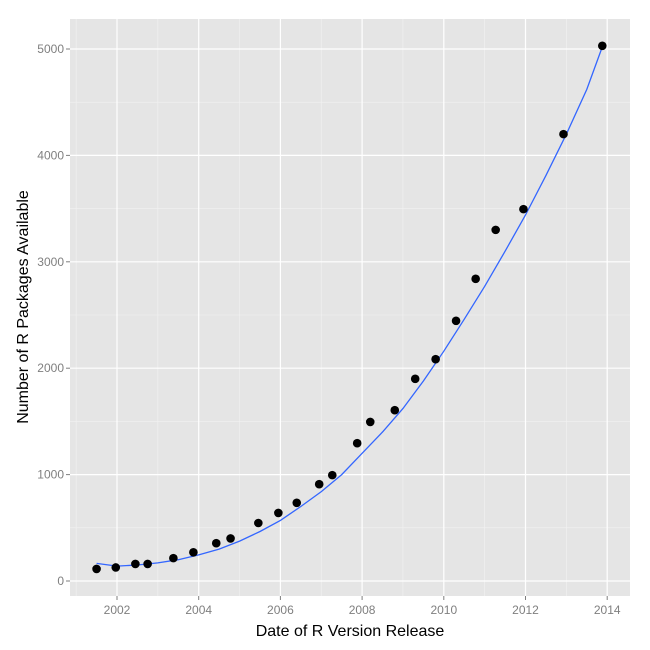 Image resolution: width=650 pixels, height=650 pixels. What do you see at coordinates (362, 610) in the screenshot?
I see `x-tick-label: 2008` at bounding box center [362, 610].